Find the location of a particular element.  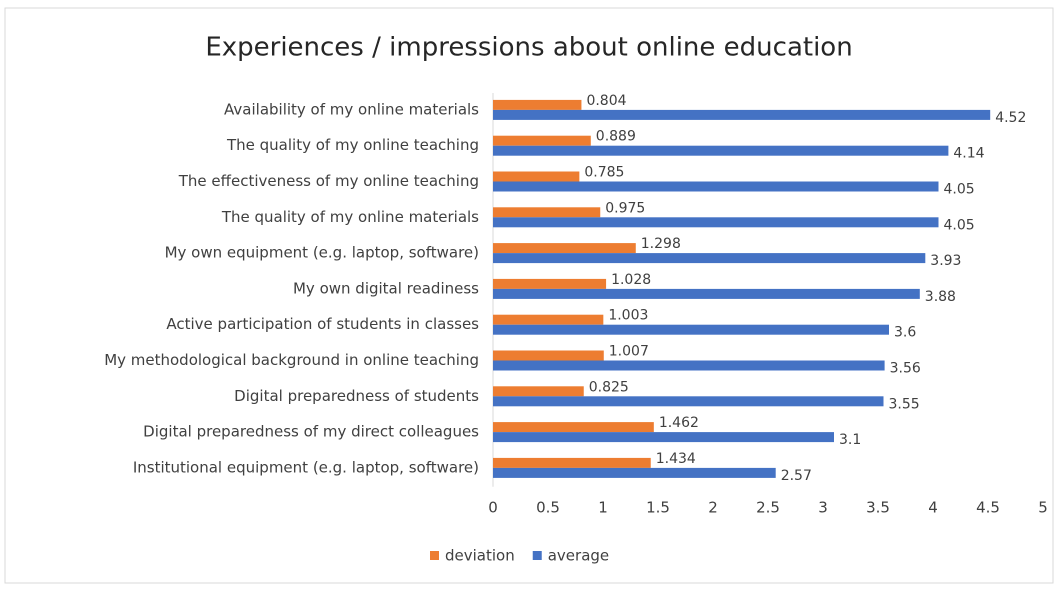

data-label: 3.55 is located at coordinates (904, 404).